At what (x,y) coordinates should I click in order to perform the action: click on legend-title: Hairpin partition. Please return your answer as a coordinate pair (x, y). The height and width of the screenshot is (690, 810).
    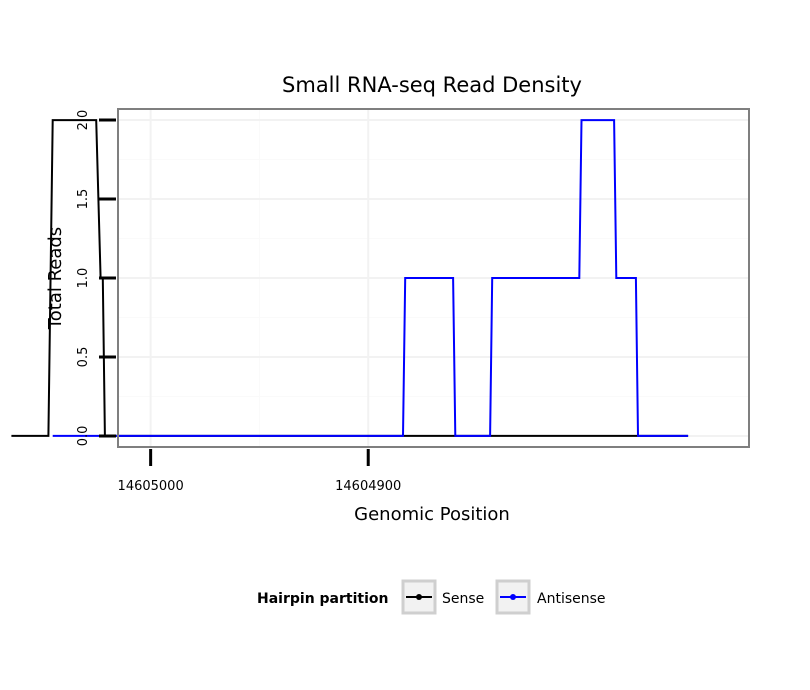
    Looking at the image, I should click on (322, 599).